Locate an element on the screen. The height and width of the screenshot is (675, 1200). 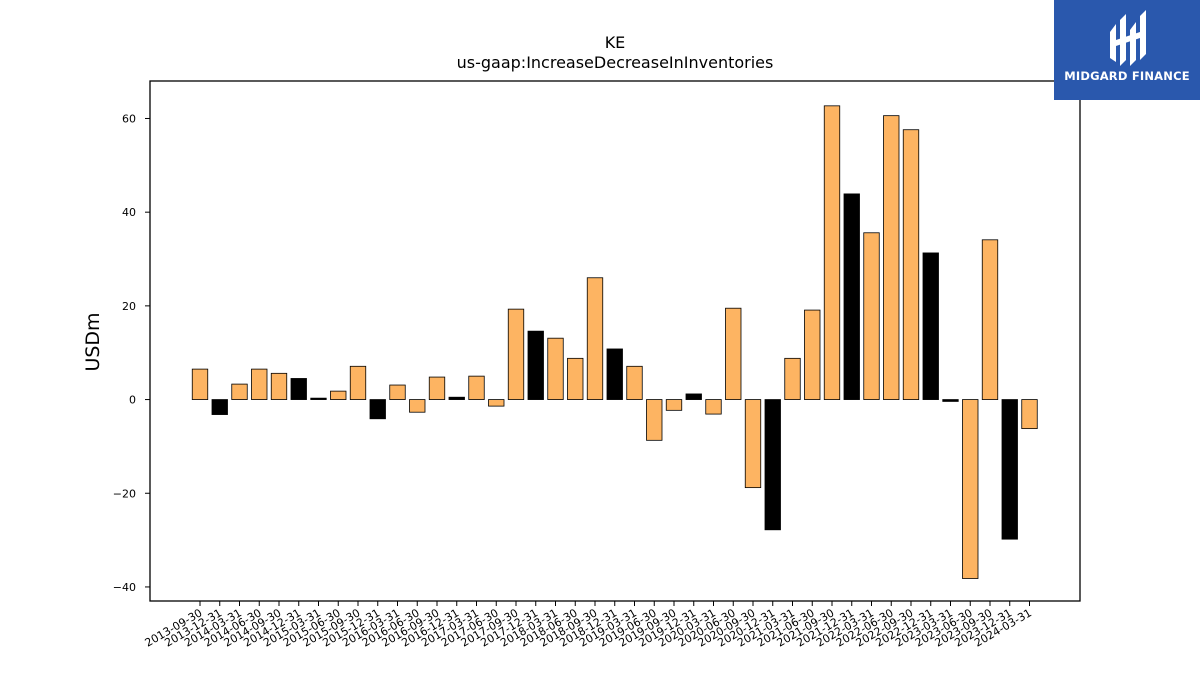
y-axis-ticks: −40 −20 0 20 40 60 is located at coordinates (131, 353).